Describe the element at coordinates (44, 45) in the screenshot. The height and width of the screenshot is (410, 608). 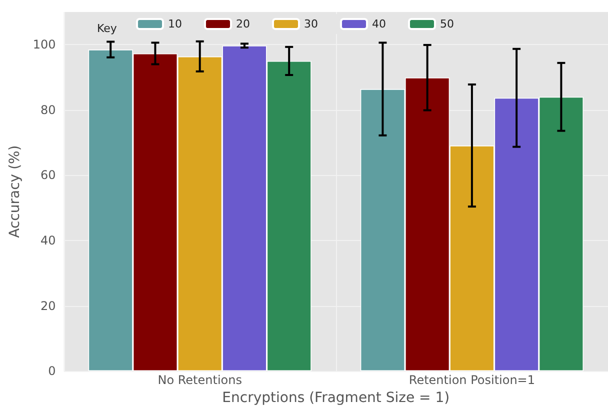
I see `y-tick-label: 100` at that location.